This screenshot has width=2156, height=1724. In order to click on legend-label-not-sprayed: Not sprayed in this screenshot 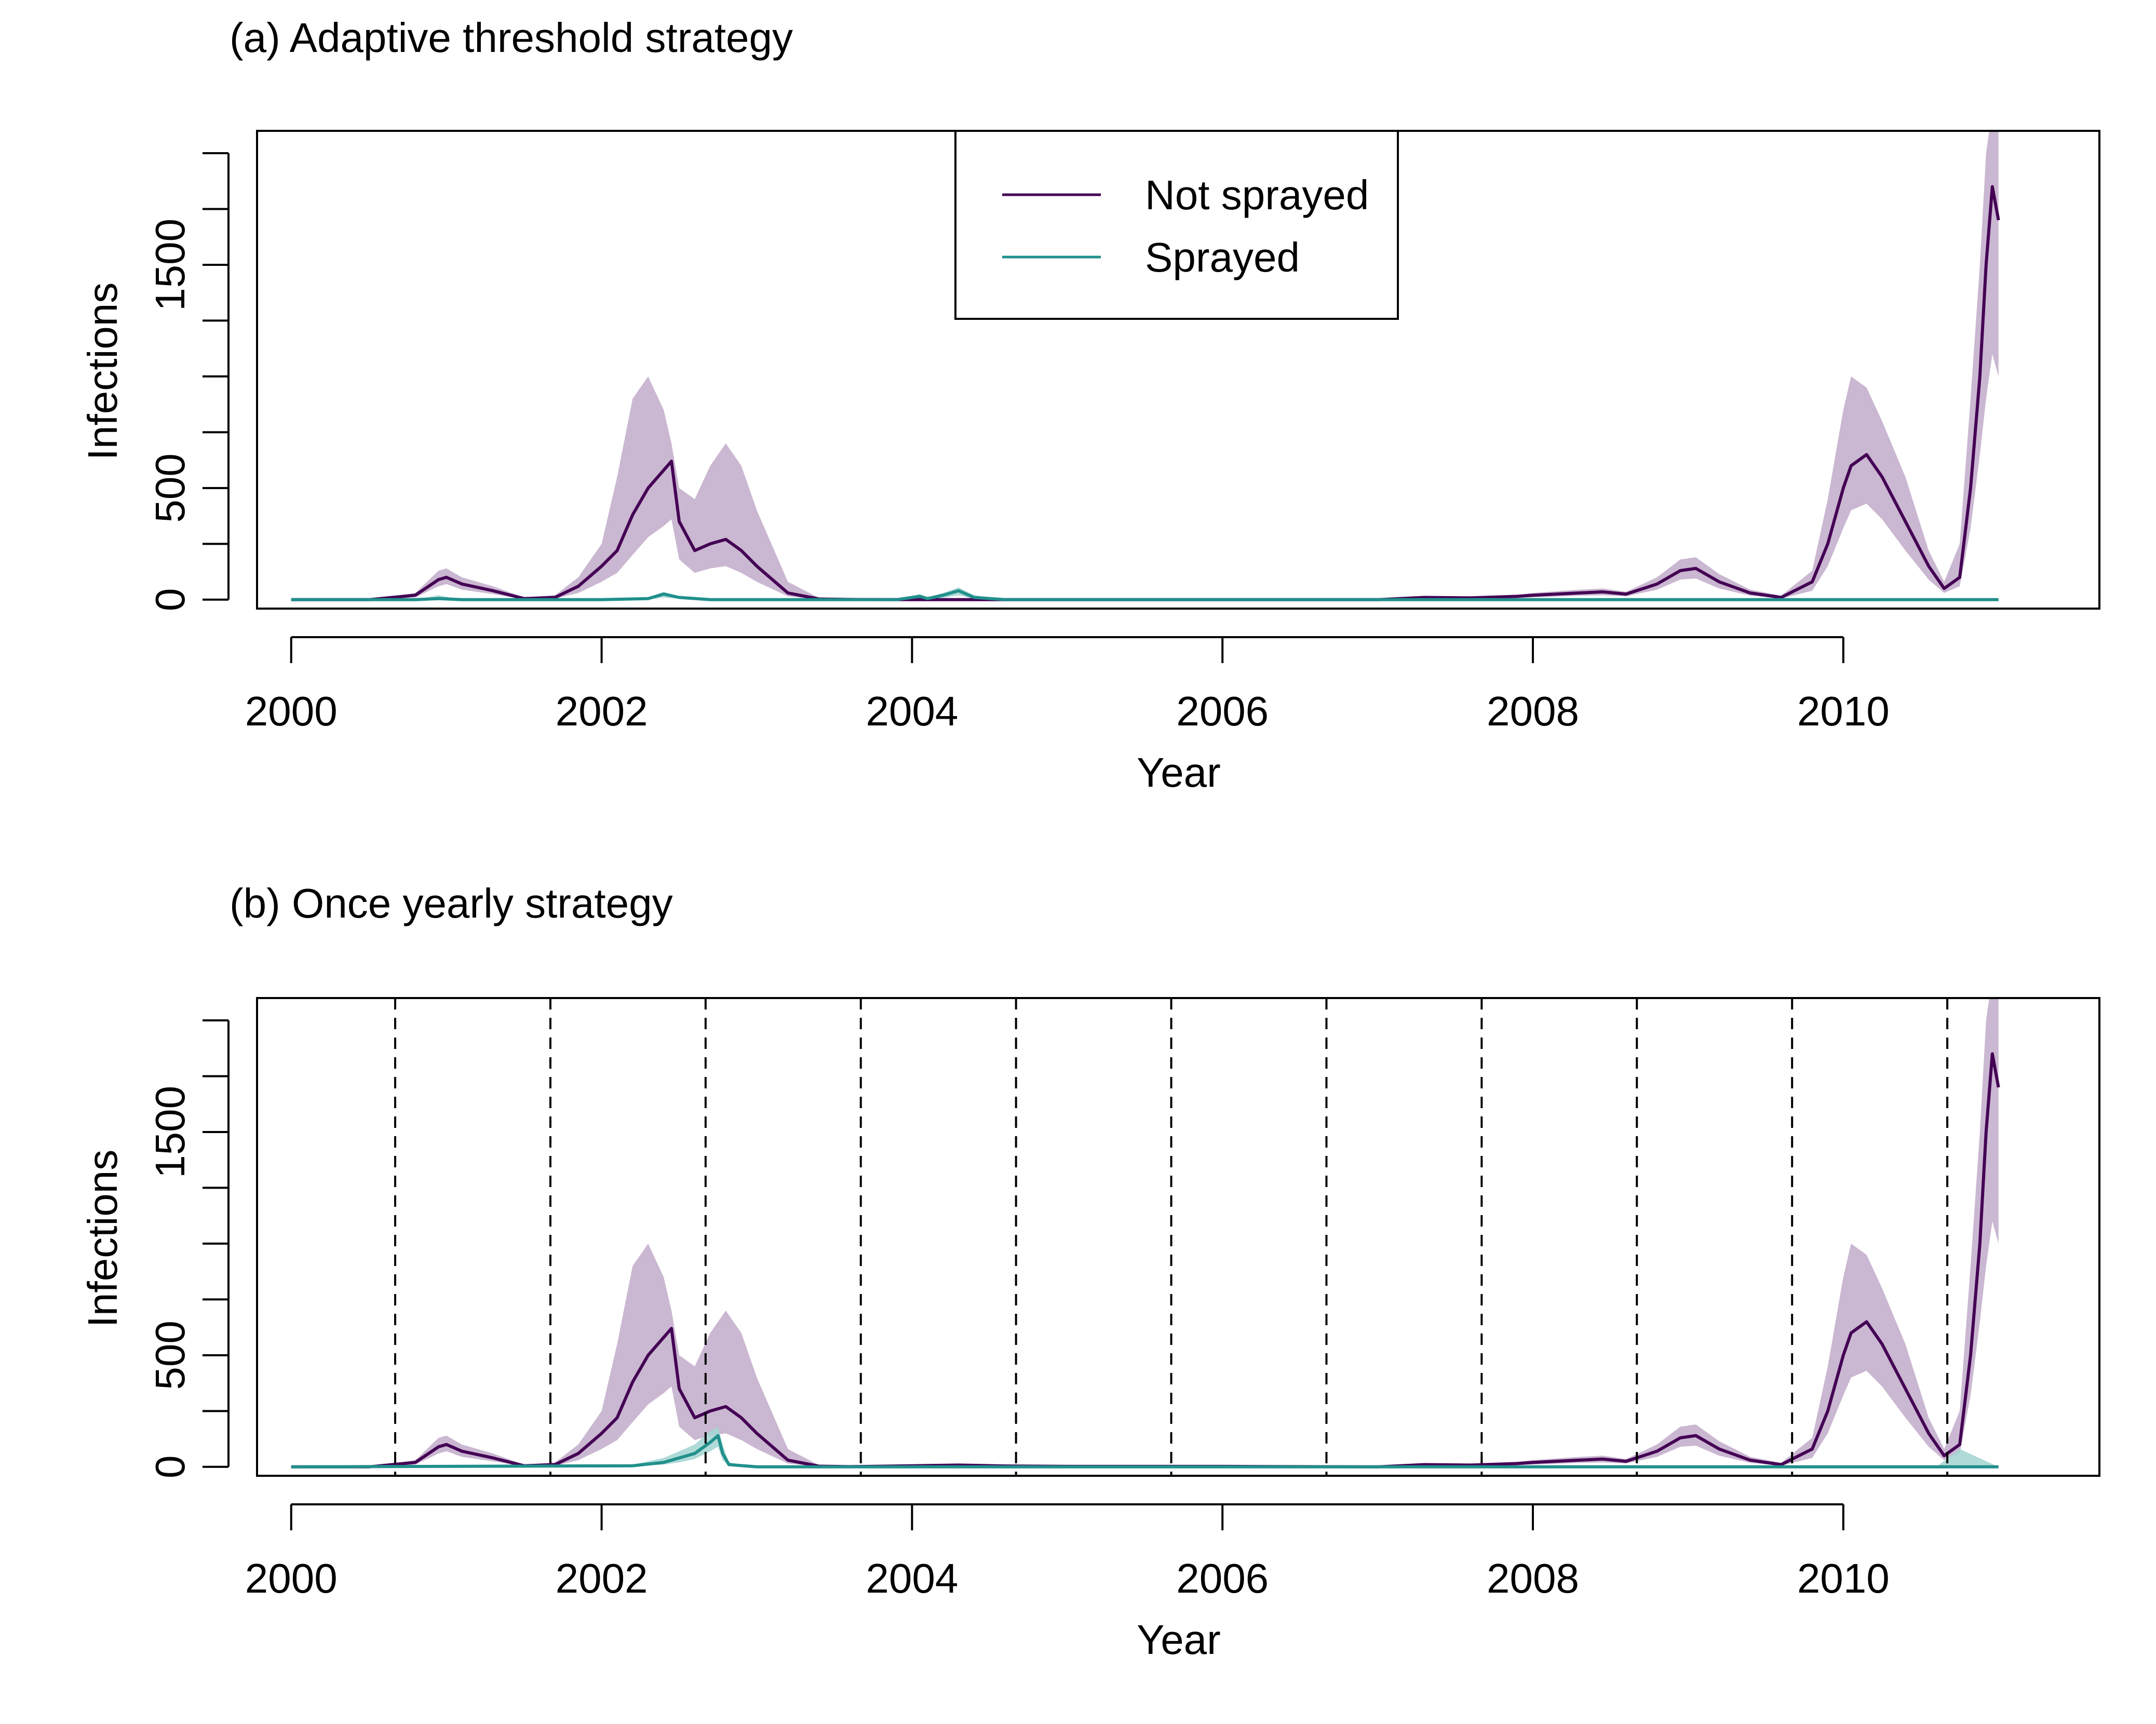, I will do `click(1257, 195)`.